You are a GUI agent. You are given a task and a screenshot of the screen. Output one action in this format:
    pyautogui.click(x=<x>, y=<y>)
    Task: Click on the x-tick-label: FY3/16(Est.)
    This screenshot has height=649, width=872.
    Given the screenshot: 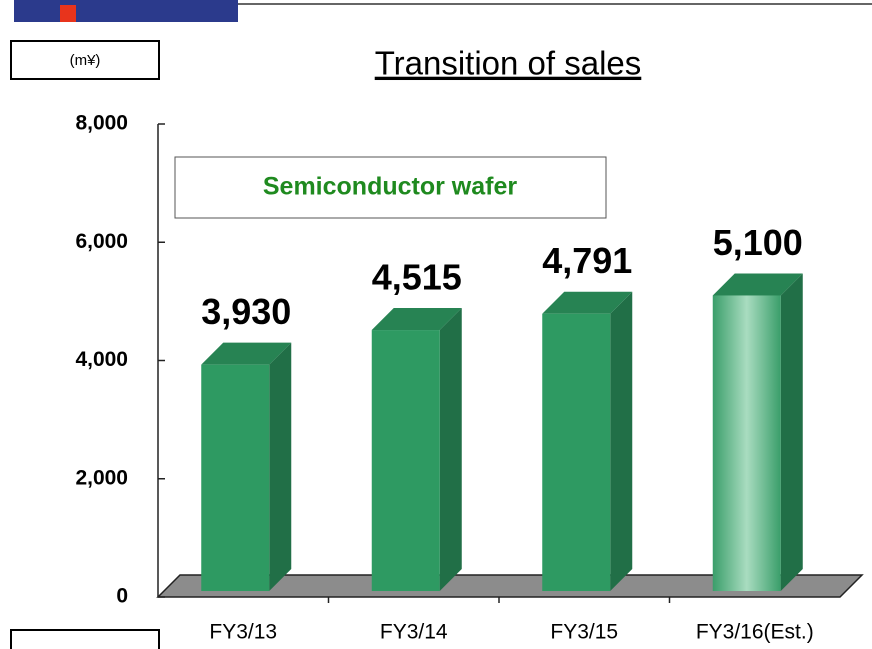 What is the action you would take?
    pyautogui.click(x=755, y=632)
    